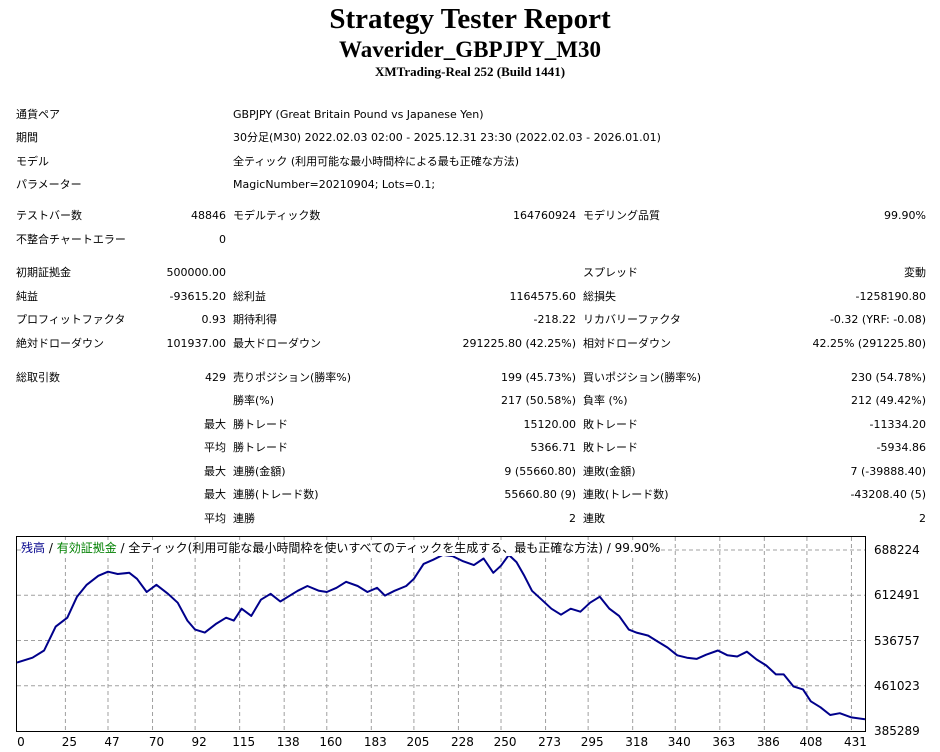 The image size is (940, 752). What do you see at coordinates (43, 272) in the screenshot?
I see `deposit-label: 初期証拠金` at bounding box center [43, 272].